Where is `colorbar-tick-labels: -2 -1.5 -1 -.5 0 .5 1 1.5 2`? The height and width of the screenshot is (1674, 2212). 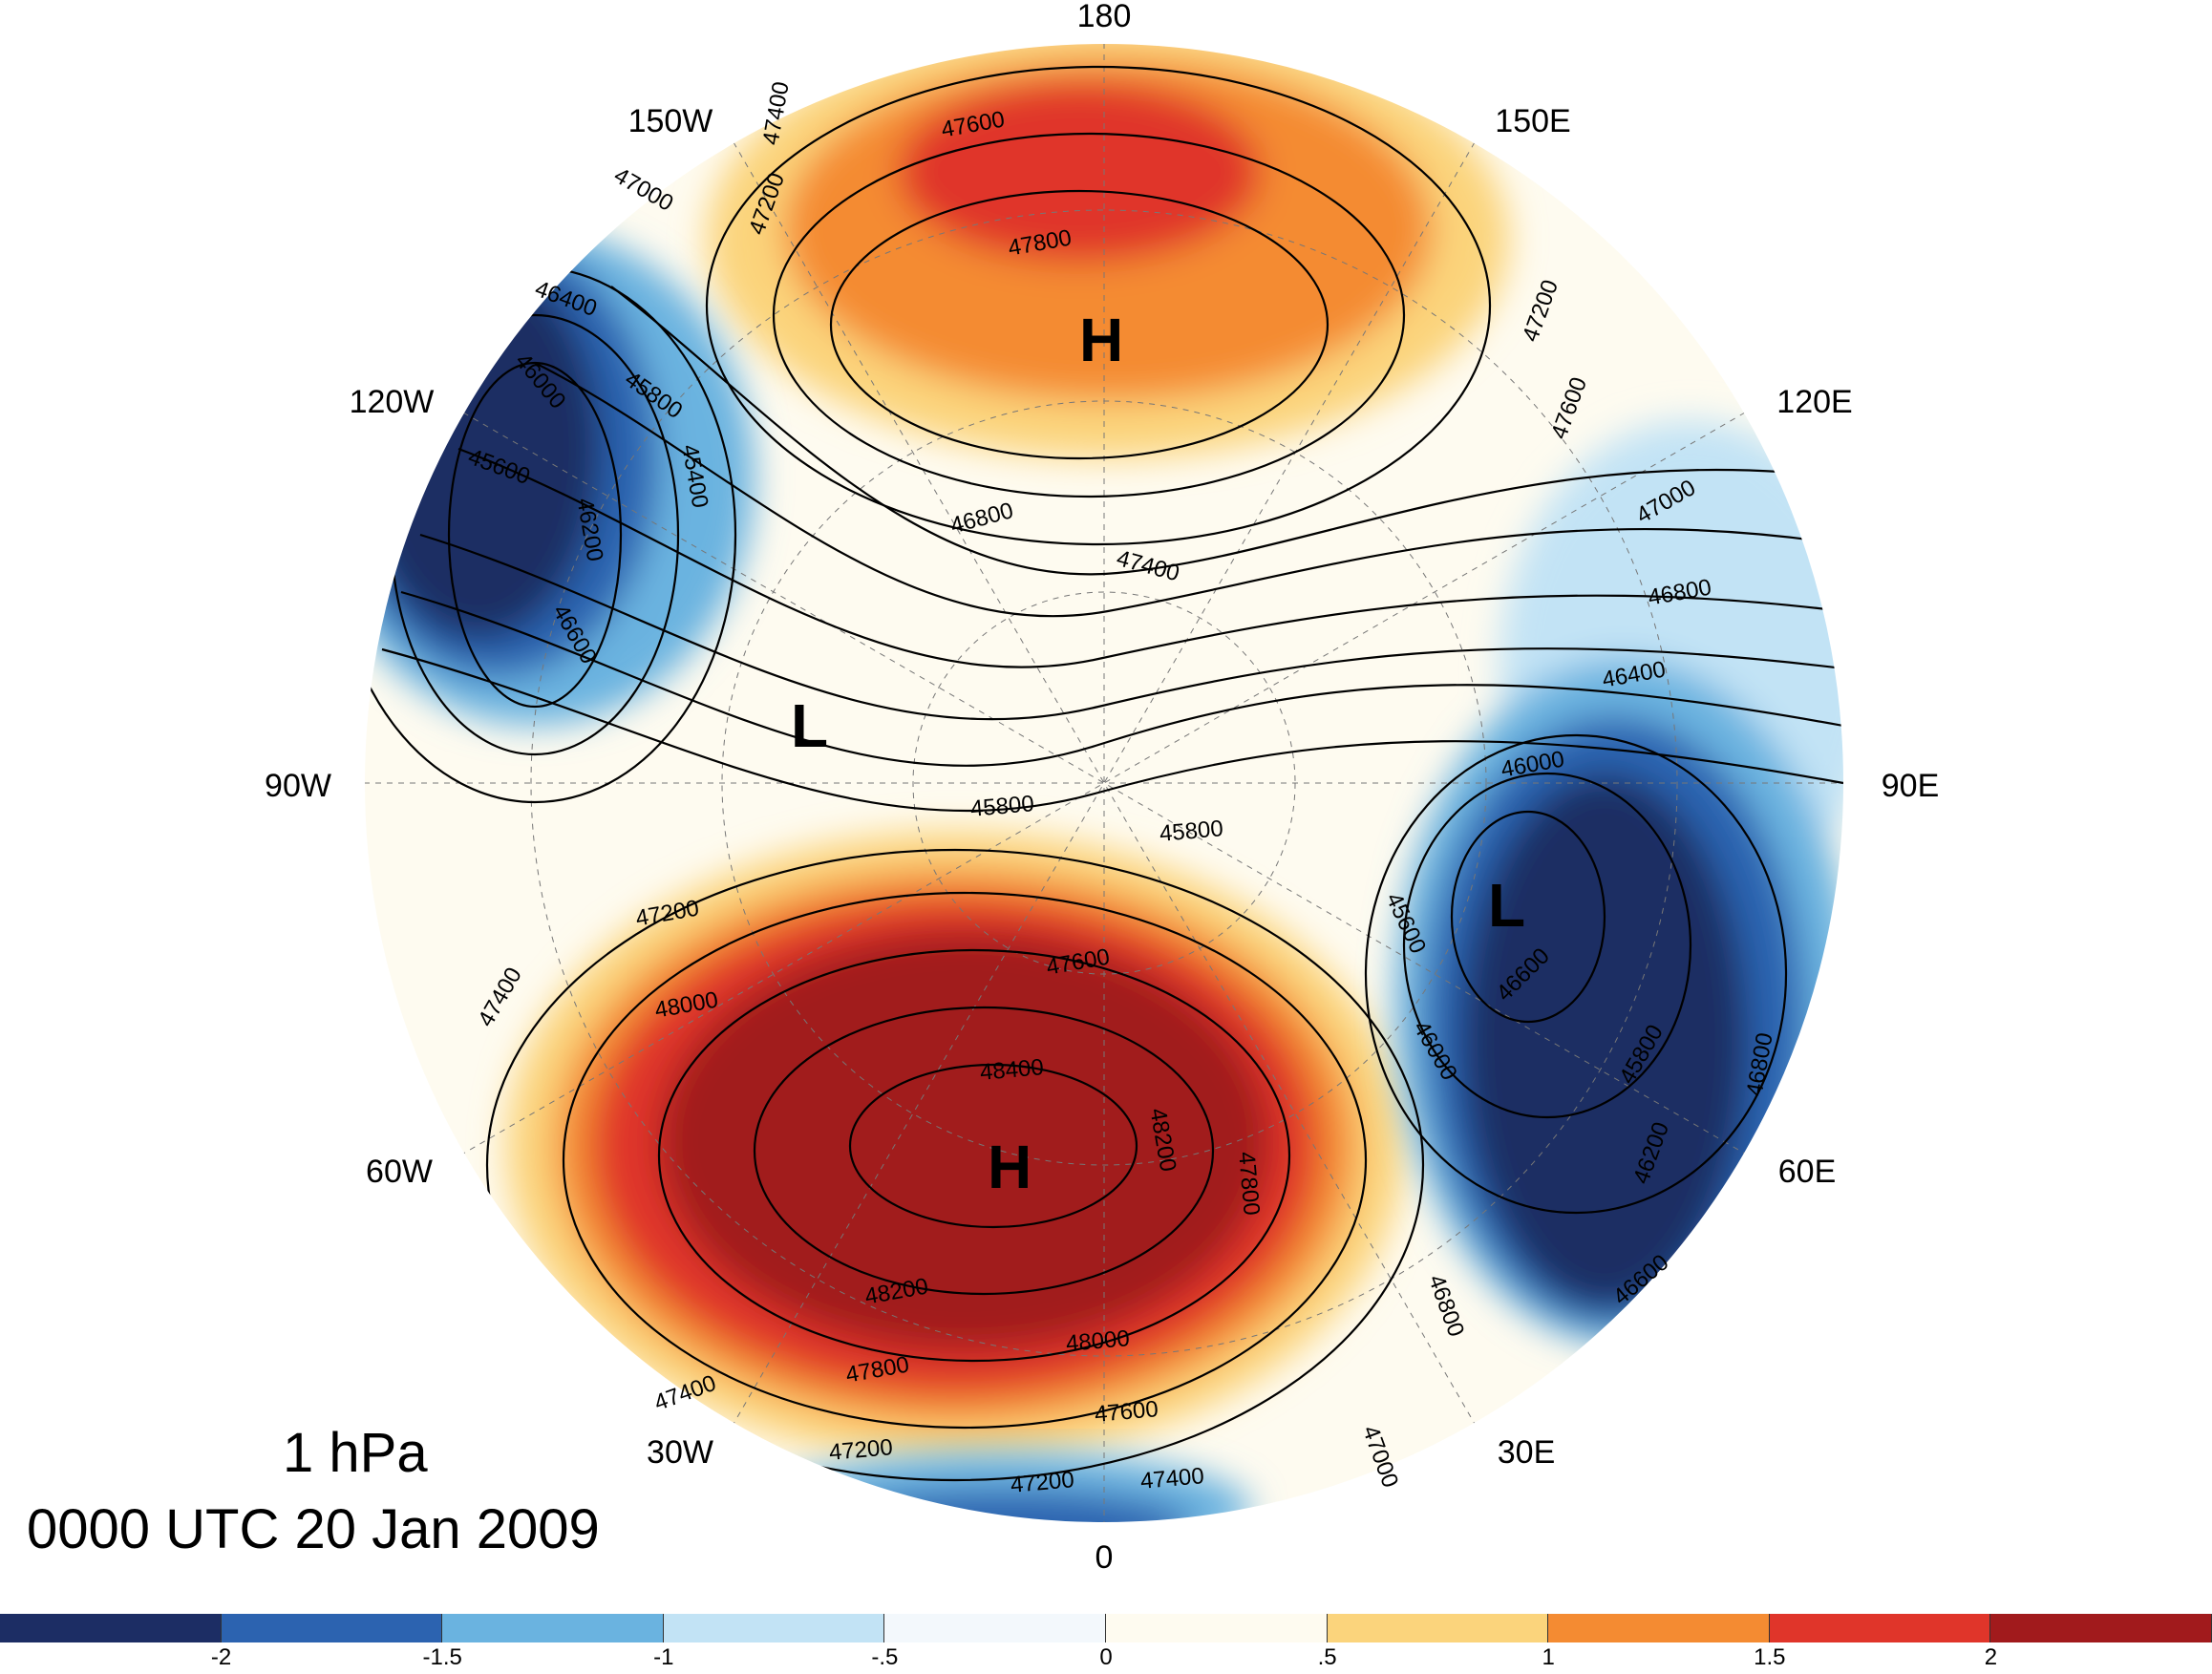 colorbar-tick-labels: -2 -1.5 -1 -.5 0 .5 1 1.5 2 is located at coordinates (1106, 1658).